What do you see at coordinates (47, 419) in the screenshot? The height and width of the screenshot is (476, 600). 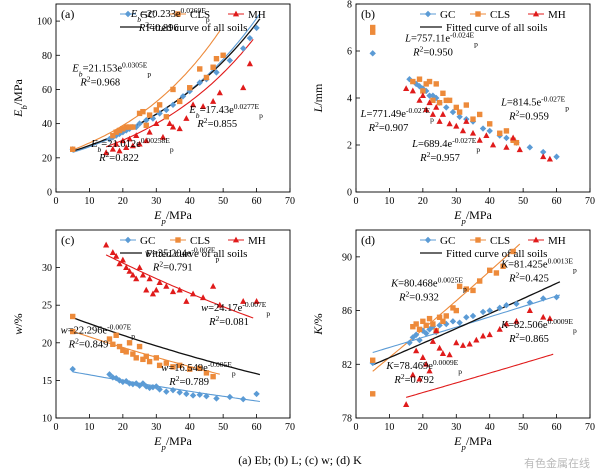 I see `y-tick-label: 10` at bounding box center [47, 419].